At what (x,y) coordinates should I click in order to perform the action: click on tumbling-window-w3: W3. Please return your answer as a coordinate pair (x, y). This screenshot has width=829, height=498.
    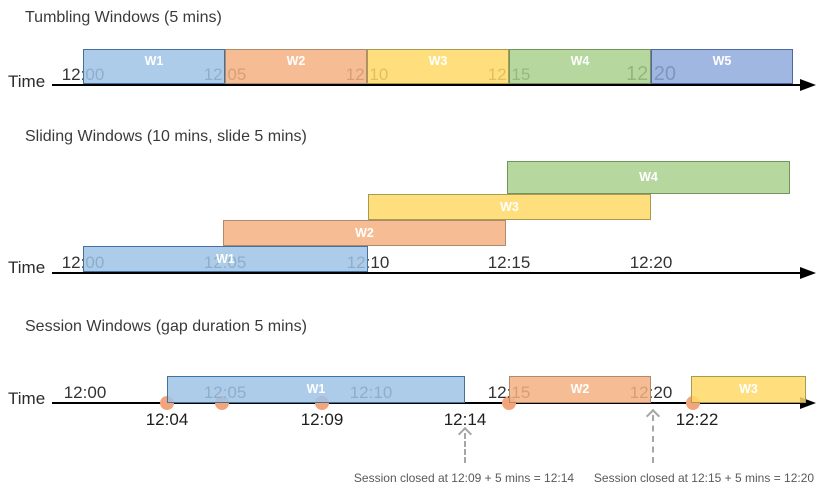
    Looking at the image, I should click on (438, 66).